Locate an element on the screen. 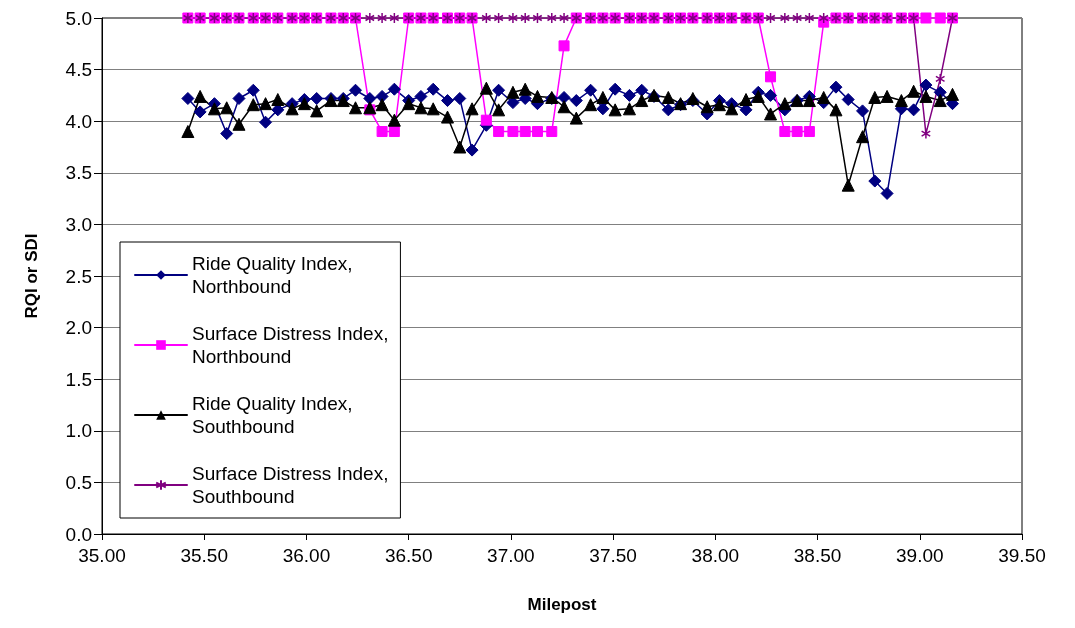 The width and height of the screenshot is (1075, 628). y-tick-label: 0.5 is located at coordinates (78, 482).